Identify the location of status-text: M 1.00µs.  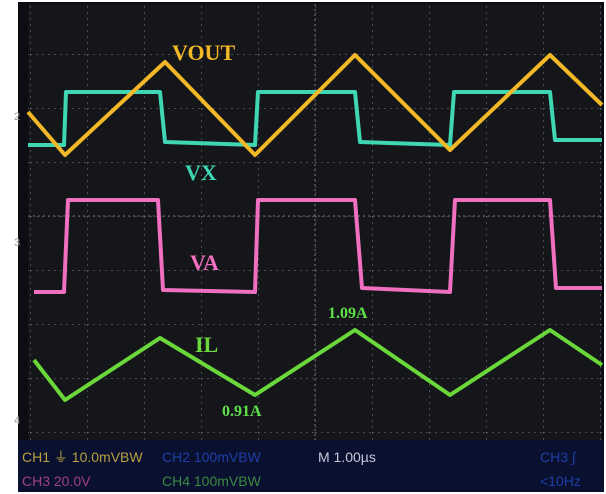
(347, 457).